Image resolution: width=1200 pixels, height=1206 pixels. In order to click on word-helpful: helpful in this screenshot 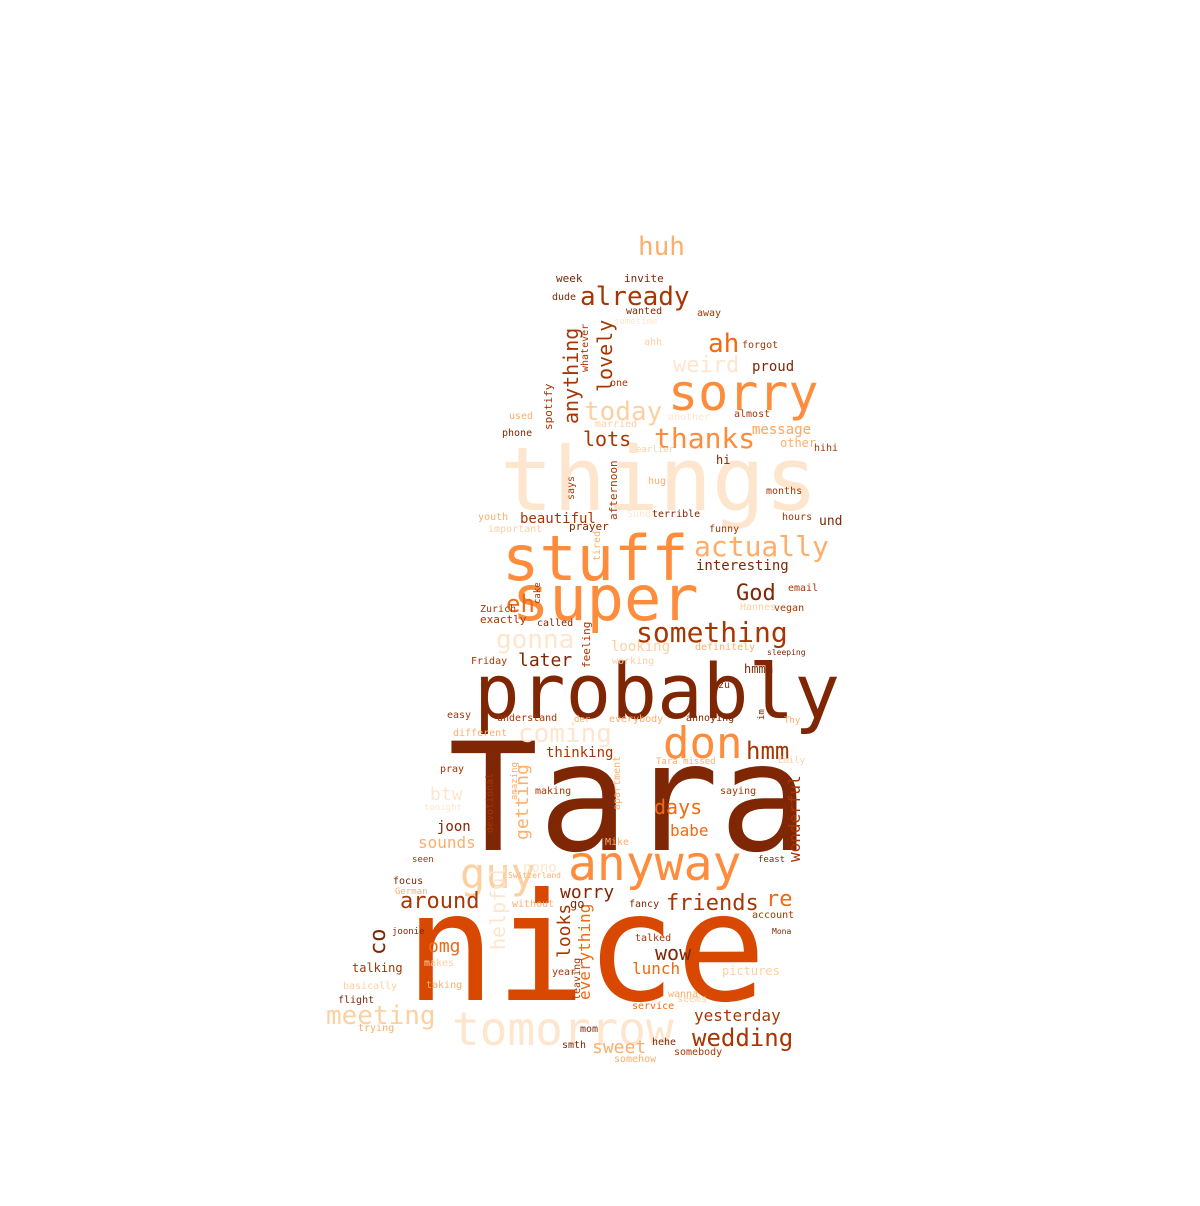, I will do `click(498, 908)`.